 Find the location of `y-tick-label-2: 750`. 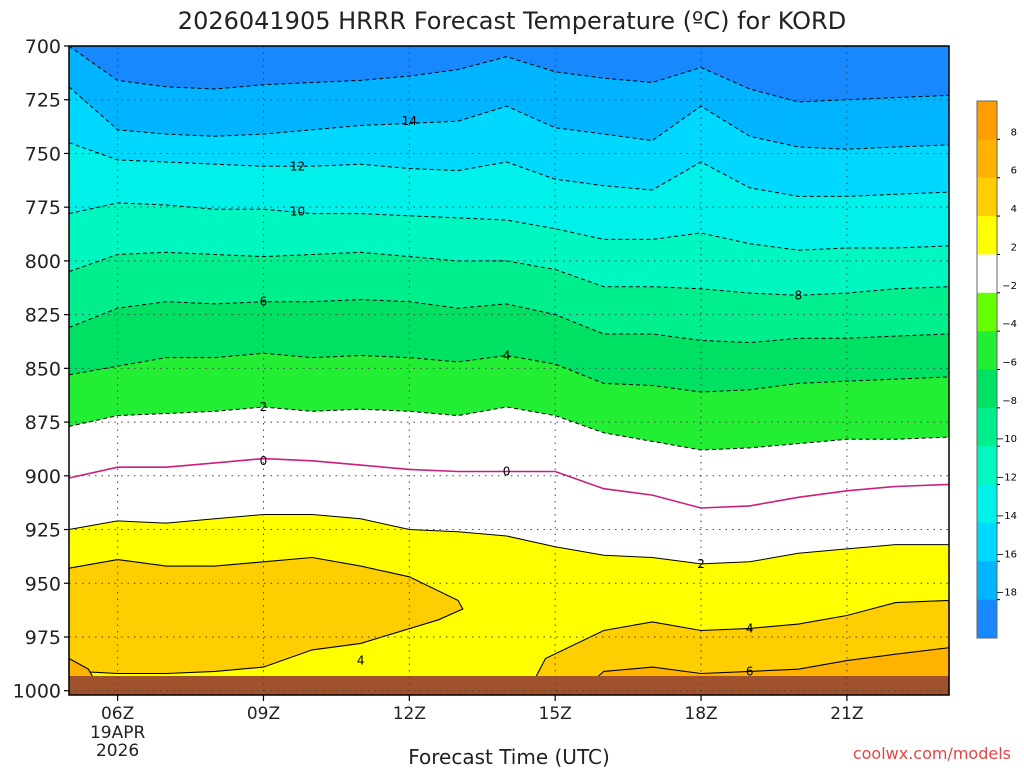

y-tick-label-2: 750 is located at coordinates (43, 154).